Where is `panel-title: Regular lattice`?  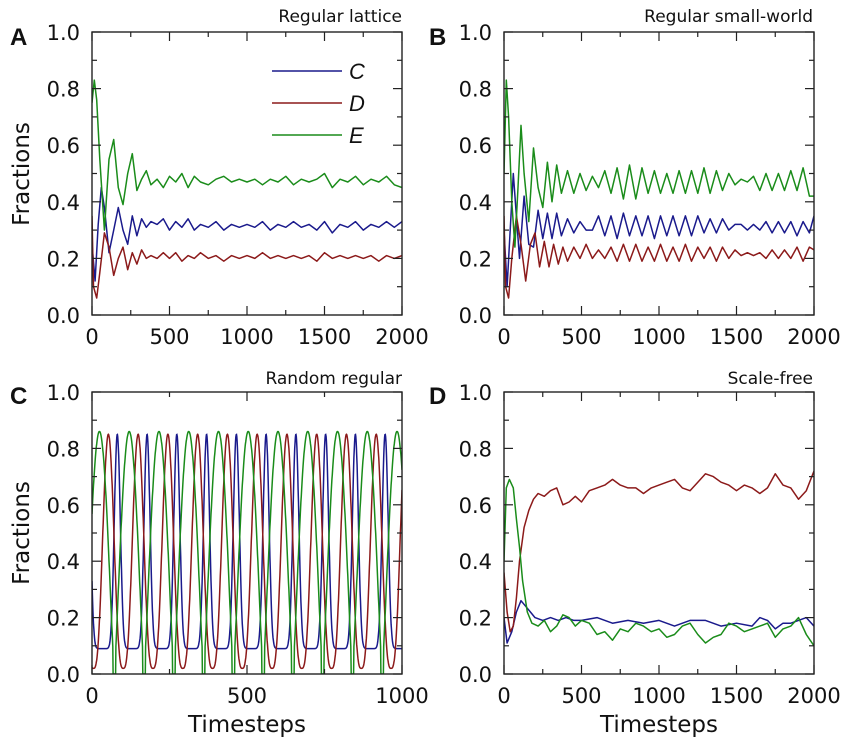 panel-title: Regular lattice is located at coordinates (340, 17).